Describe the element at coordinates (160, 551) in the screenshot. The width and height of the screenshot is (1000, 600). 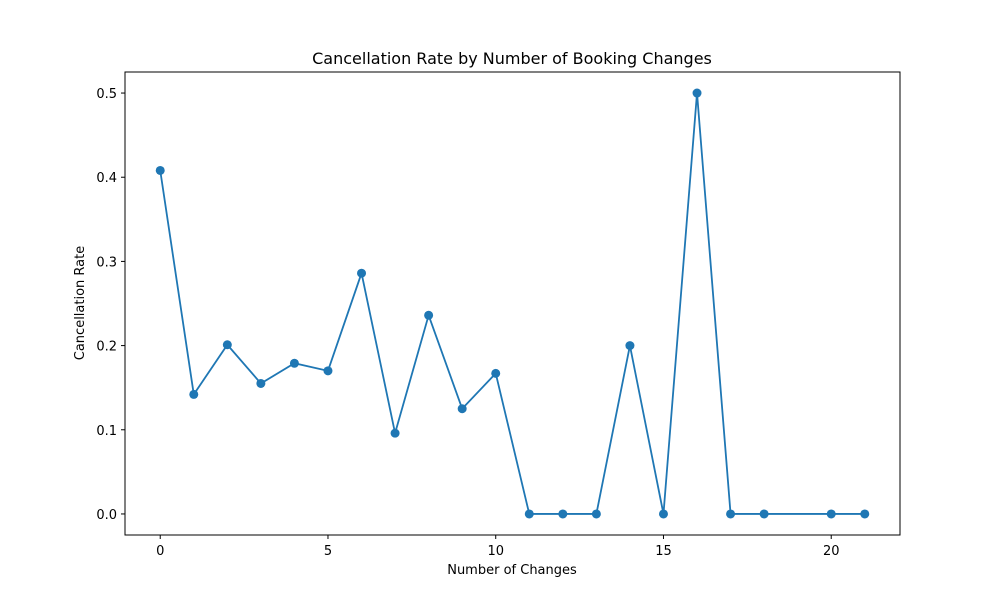
I see `x-tick-label: 0` at that location.